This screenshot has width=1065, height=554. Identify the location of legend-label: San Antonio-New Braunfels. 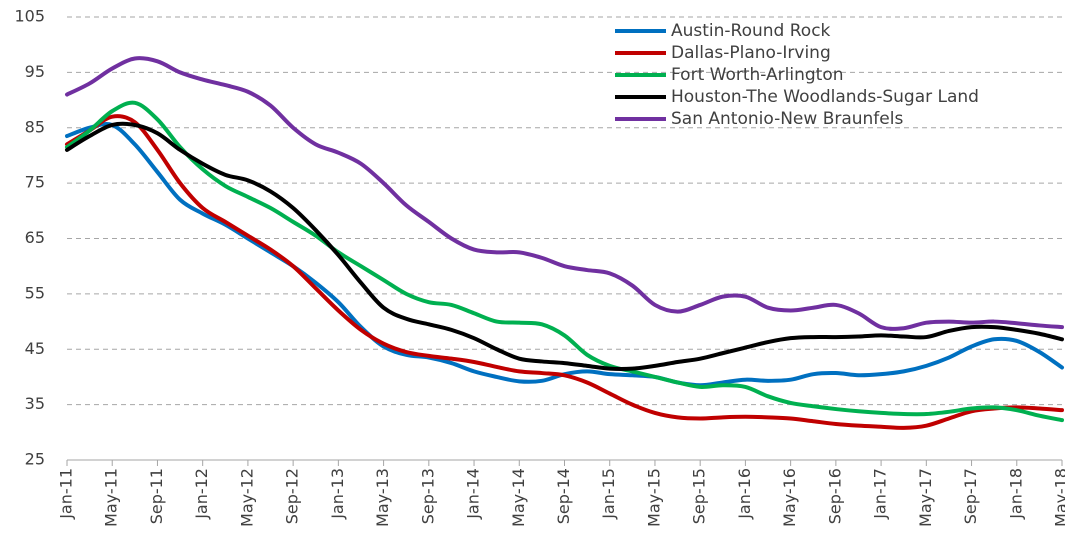
(787, 119).